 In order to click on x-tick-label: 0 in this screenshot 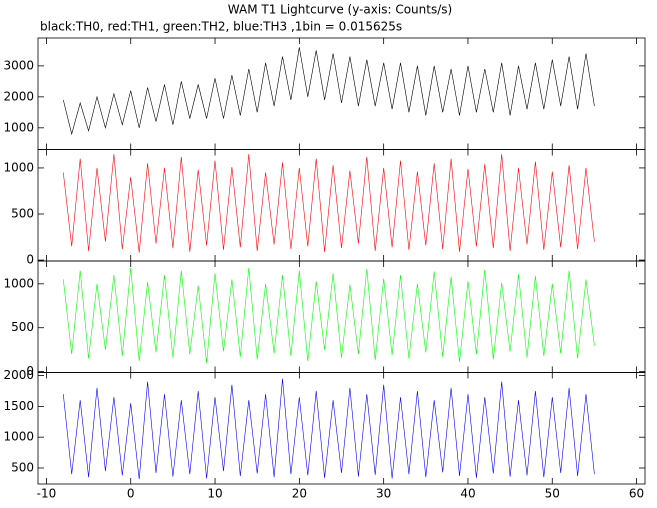, I will do `click(131, 494)`.